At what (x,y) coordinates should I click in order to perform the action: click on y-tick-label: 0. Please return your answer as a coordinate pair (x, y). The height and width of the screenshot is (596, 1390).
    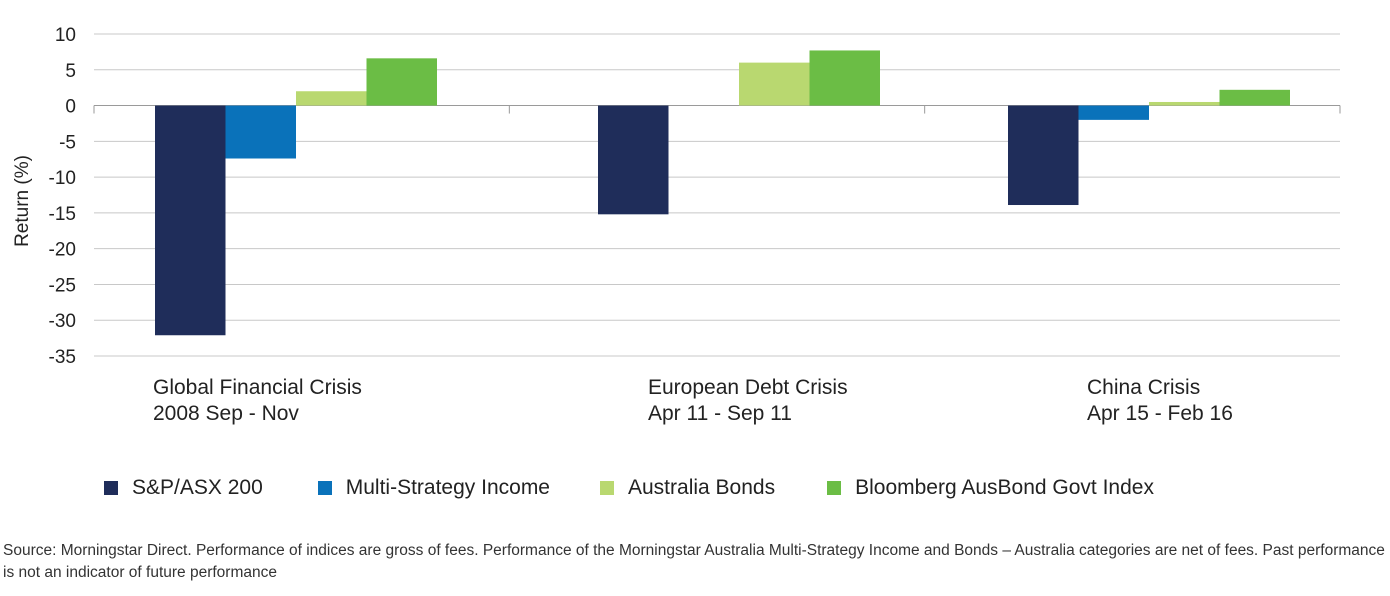
    Looking at the image, I should click on (70, 107).